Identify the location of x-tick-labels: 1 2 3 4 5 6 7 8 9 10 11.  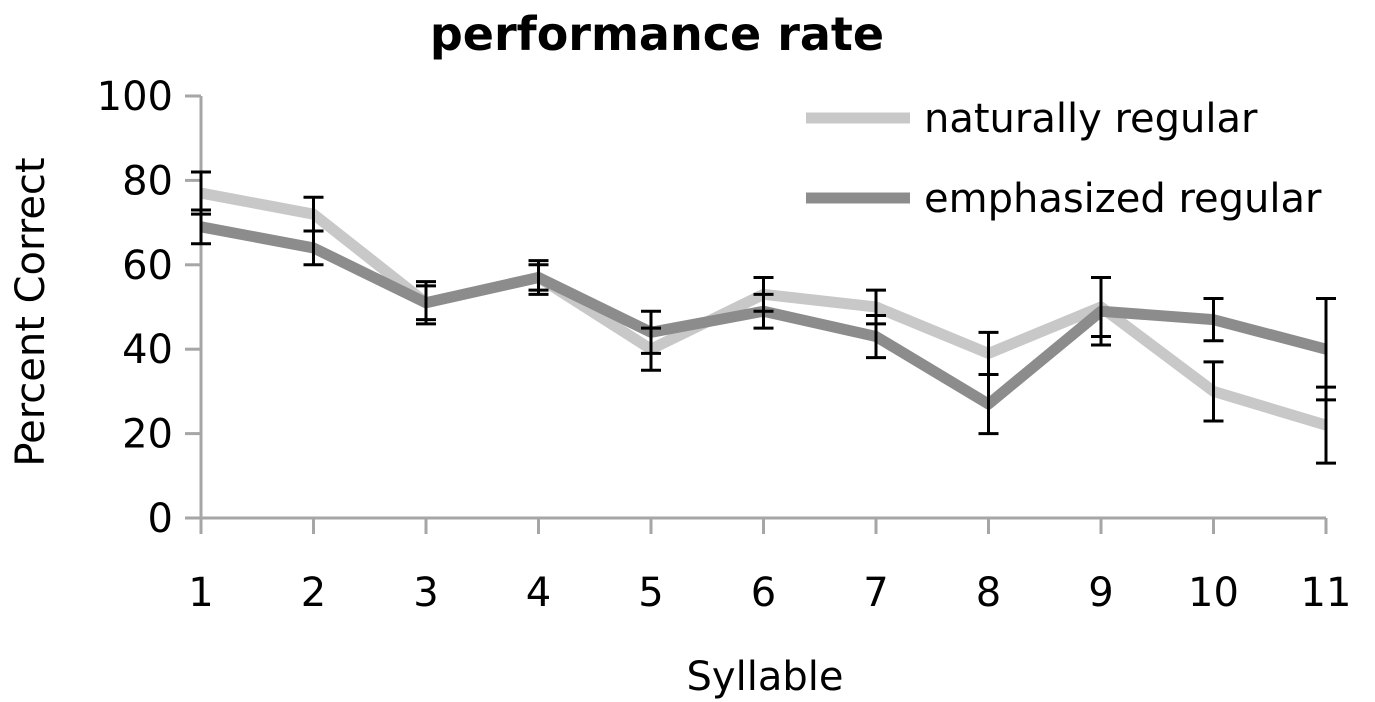
(769, 593).